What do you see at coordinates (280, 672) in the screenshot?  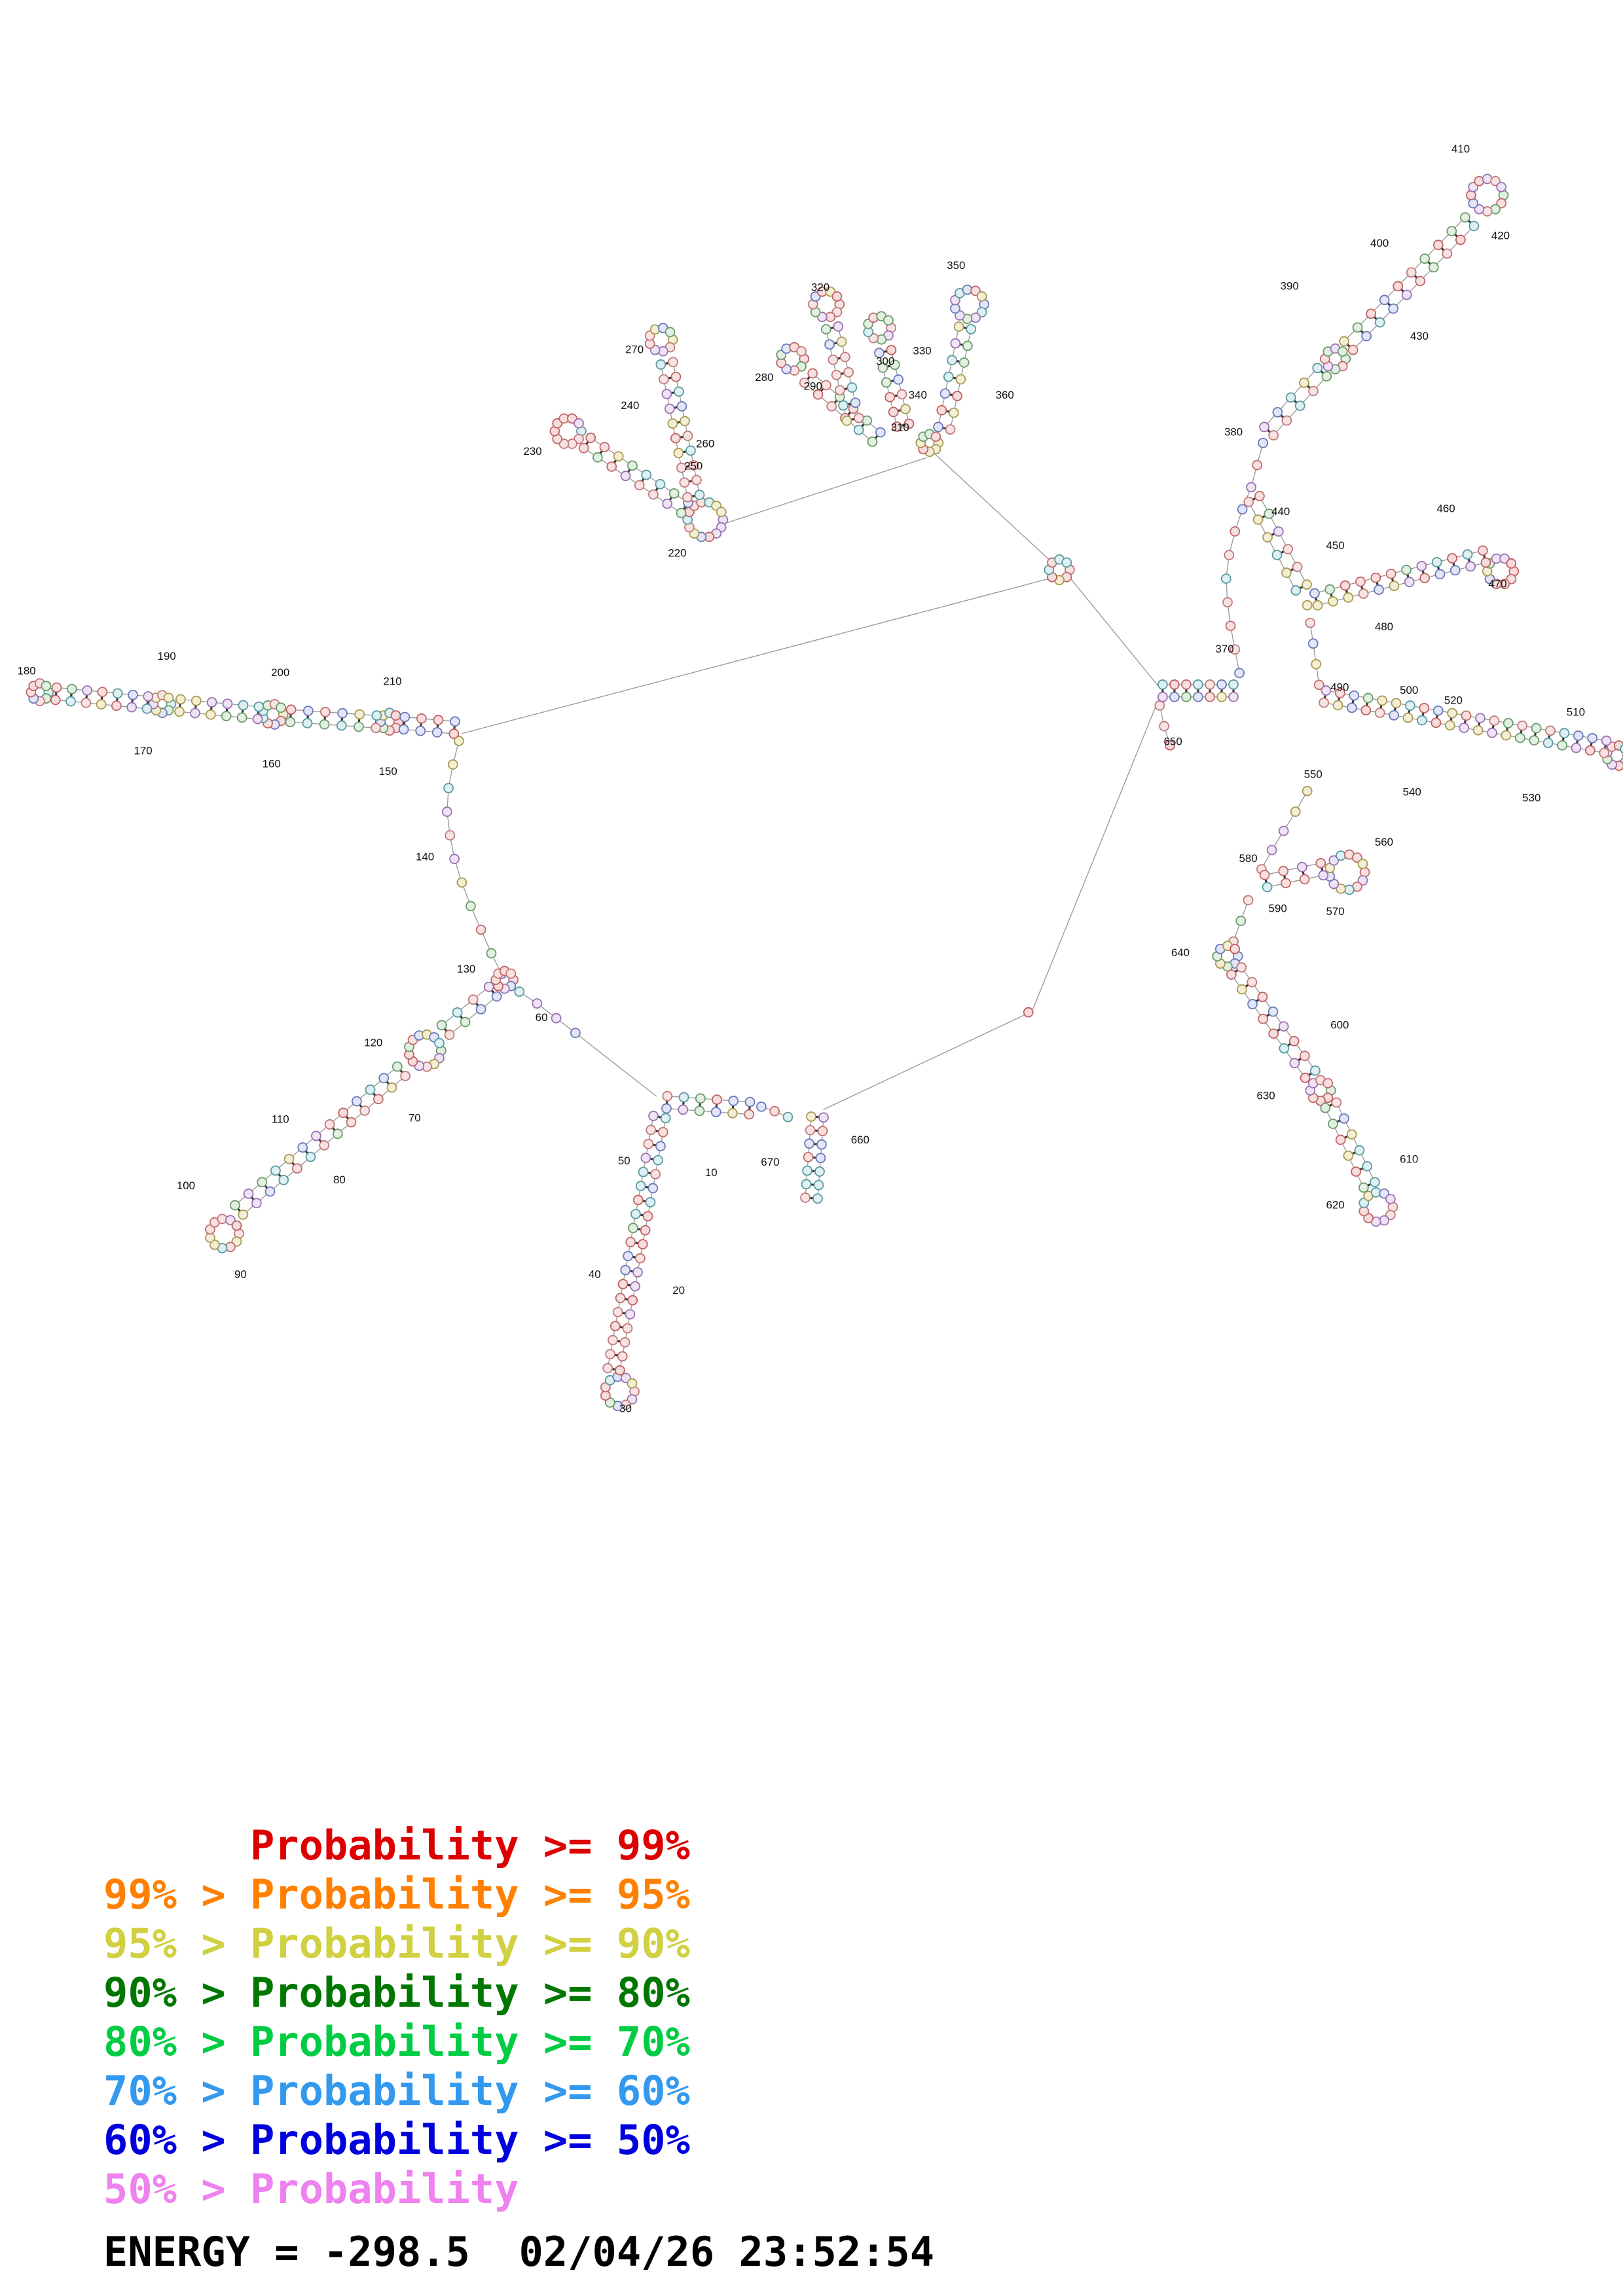 I see `position-label-200: 200` at bounding box center [280, 672].